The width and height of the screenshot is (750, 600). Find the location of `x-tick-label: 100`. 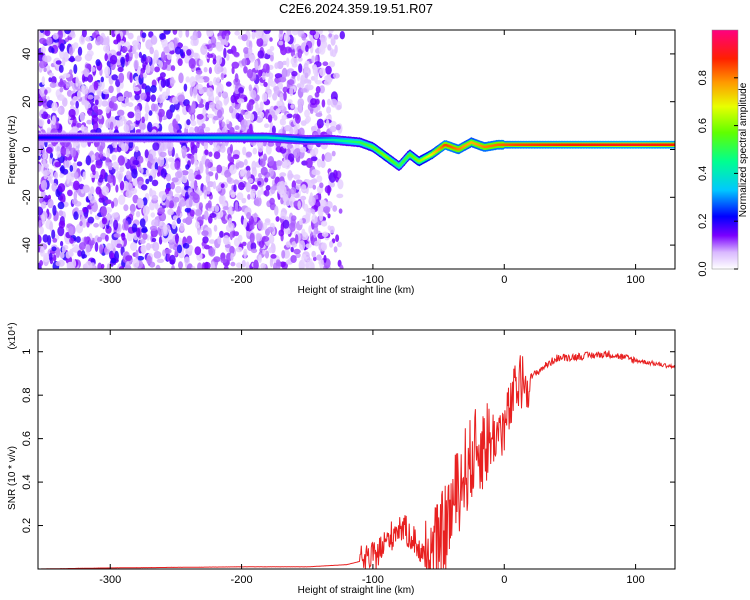

x-tick-label: 100 is located at coordinates (635, 580).